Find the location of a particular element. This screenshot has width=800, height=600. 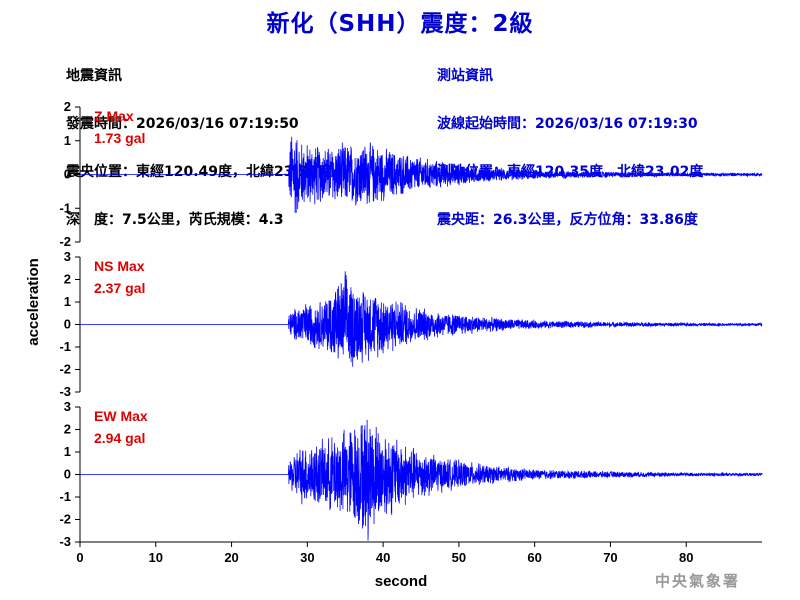

max-label-ns: NS Max is located at coordinates (119, 266).